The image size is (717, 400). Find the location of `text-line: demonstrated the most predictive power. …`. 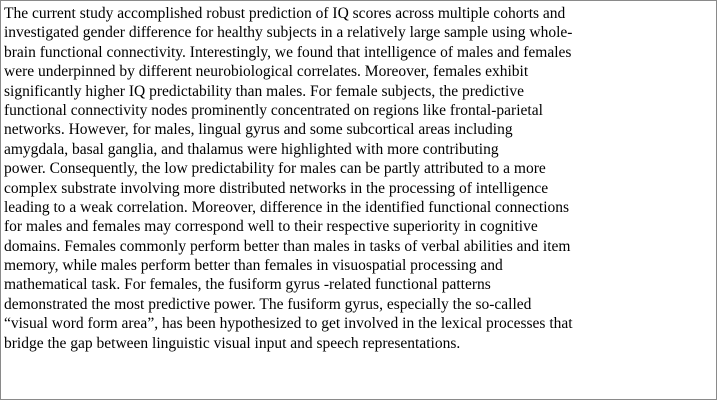

text-line: demonstrated the most predictive power. … is located at coordinates (268, 304).